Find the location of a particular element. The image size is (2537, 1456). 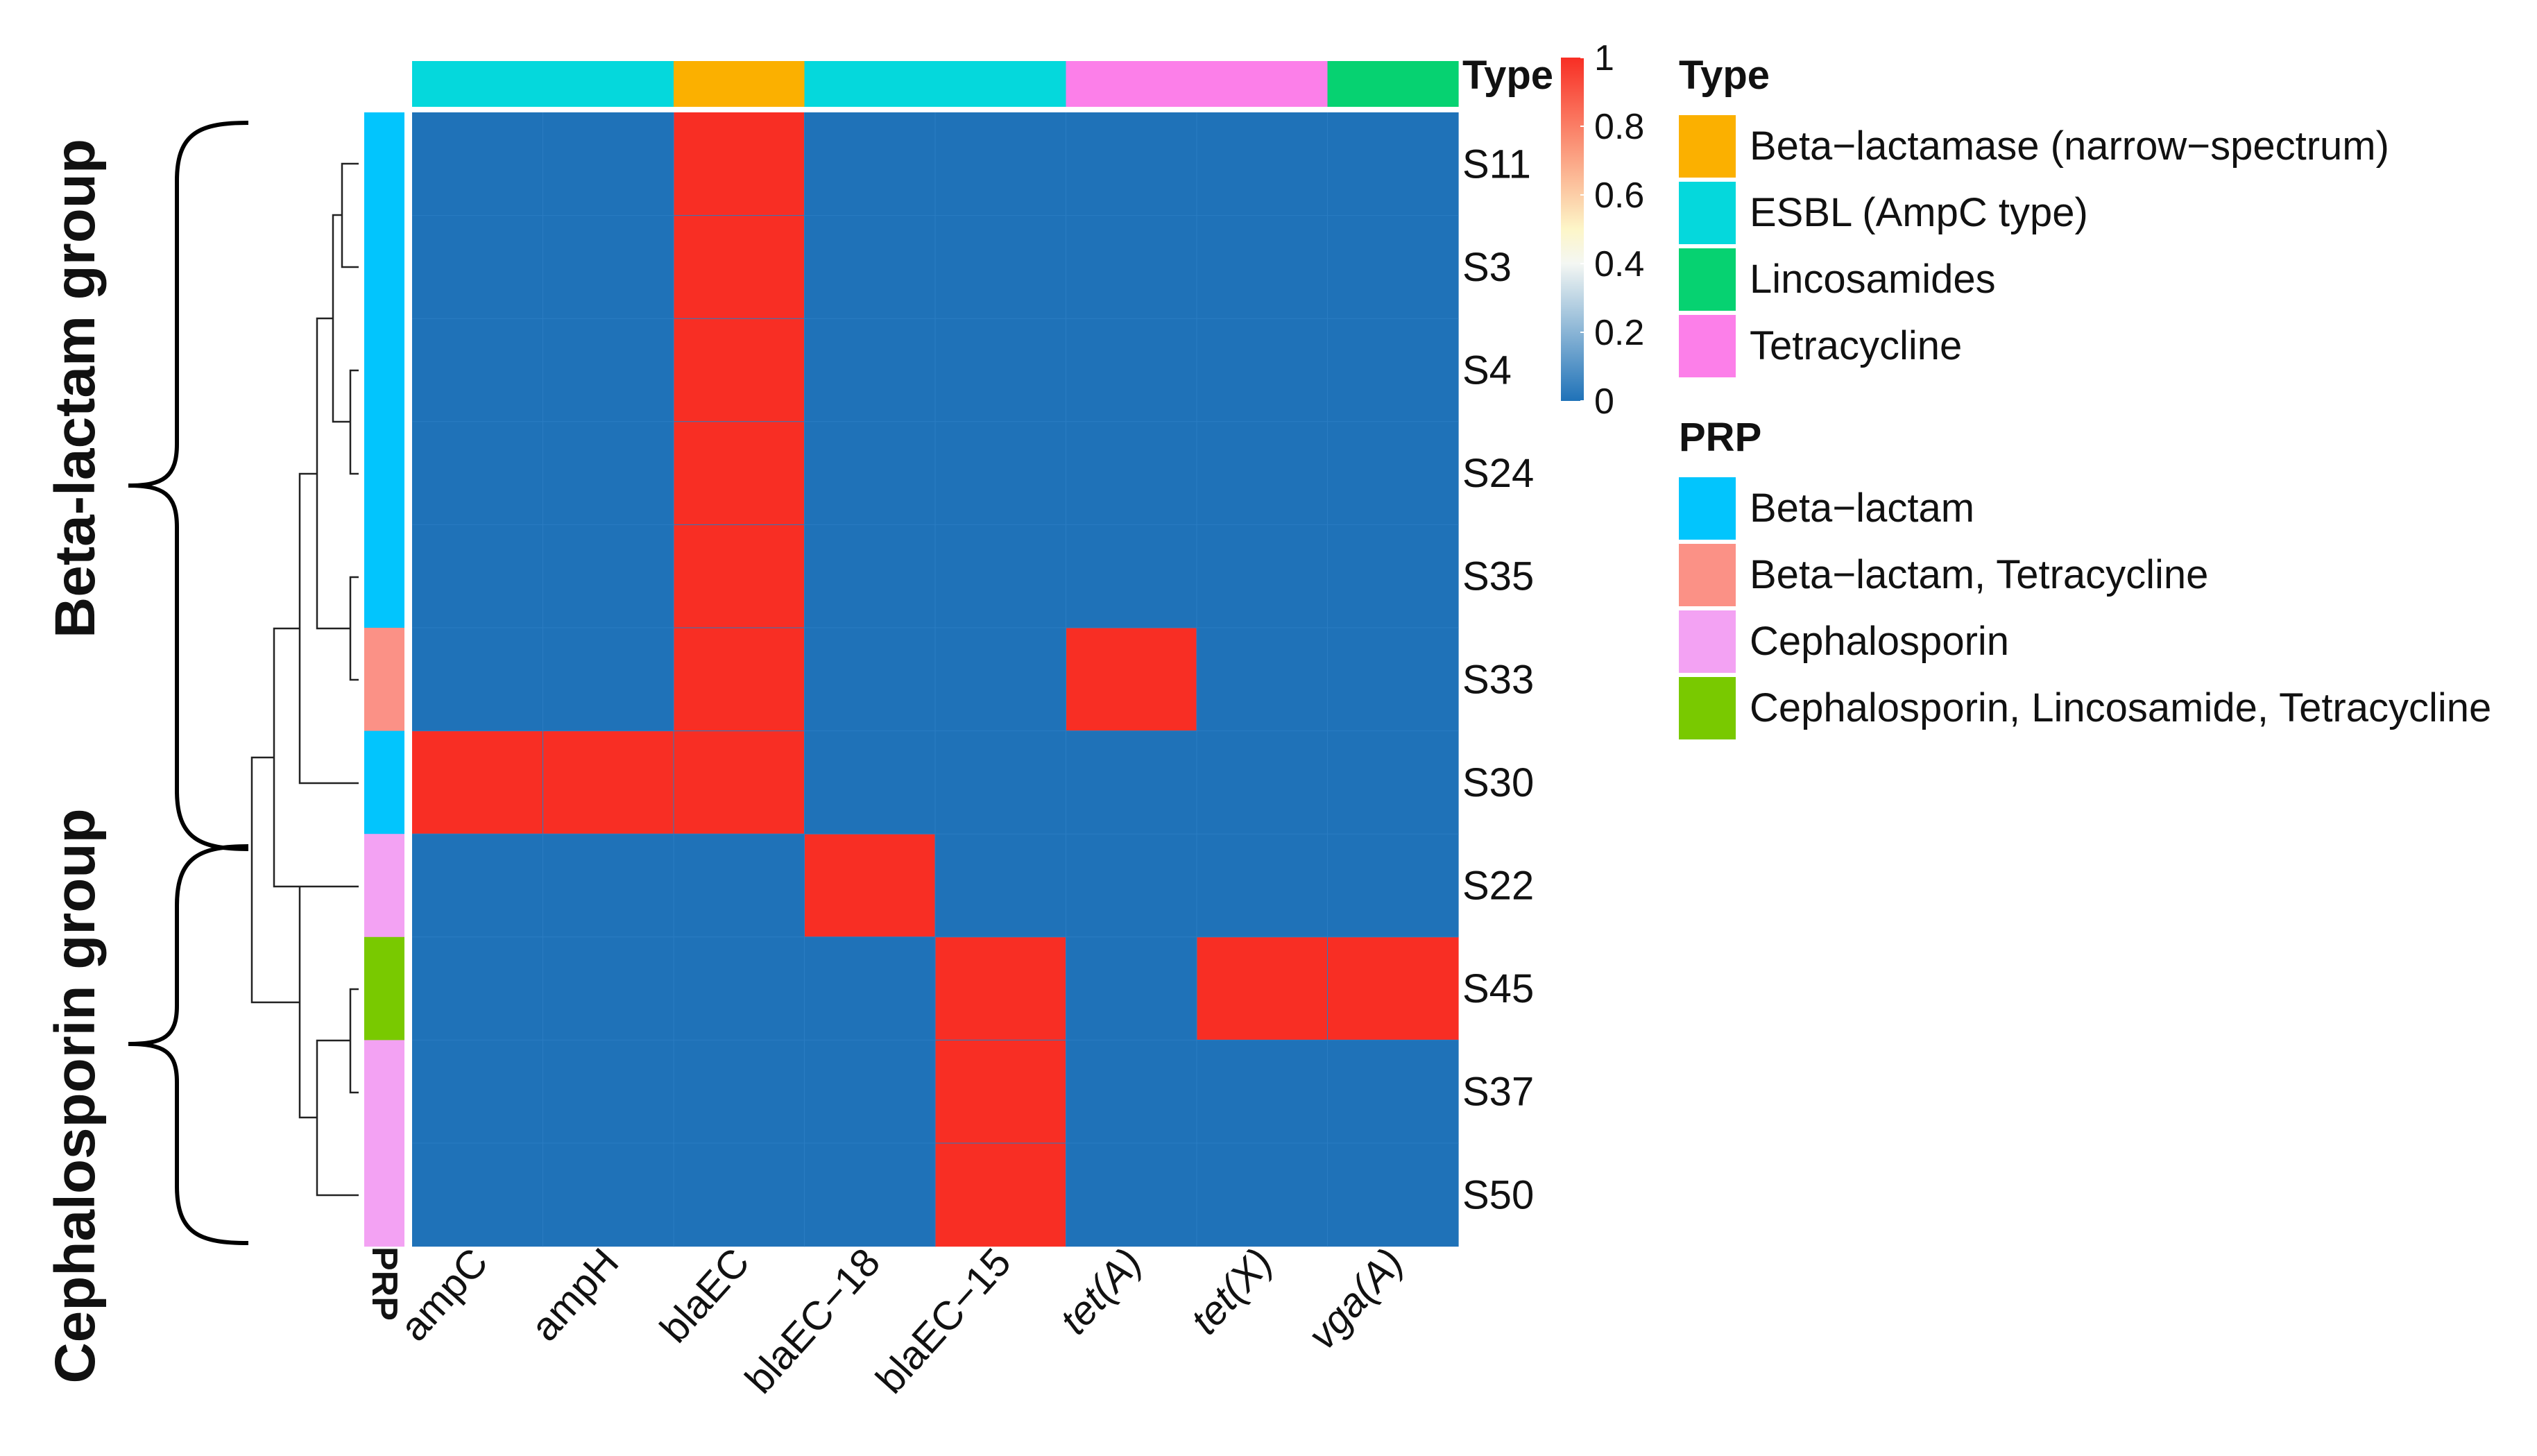

prp-anno-s11 is located at coordinates (384, 164).